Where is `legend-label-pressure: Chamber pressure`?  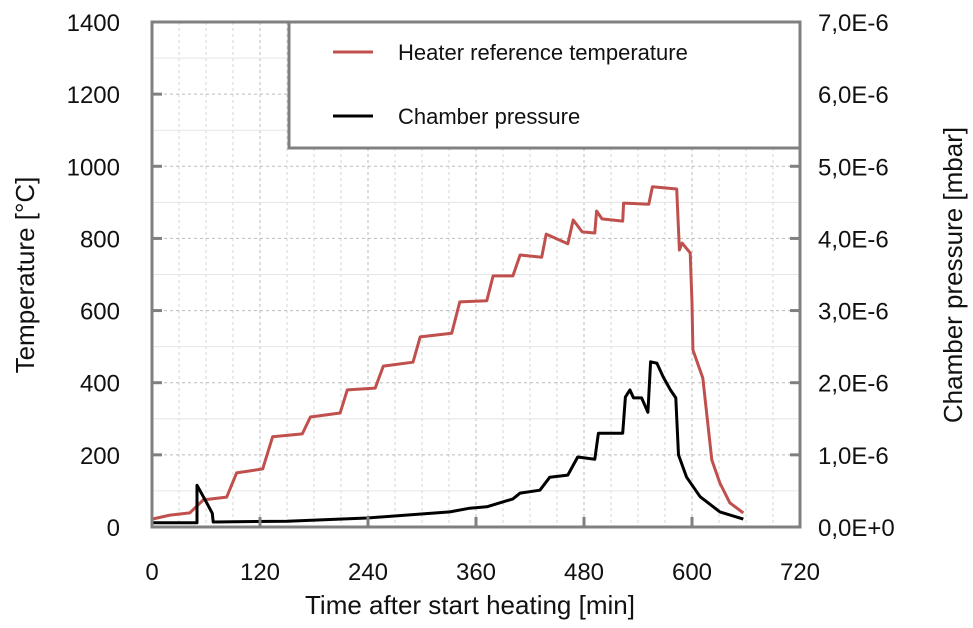 legend-label-pressure: Chamber pressure is located at coordinates (489, 116).